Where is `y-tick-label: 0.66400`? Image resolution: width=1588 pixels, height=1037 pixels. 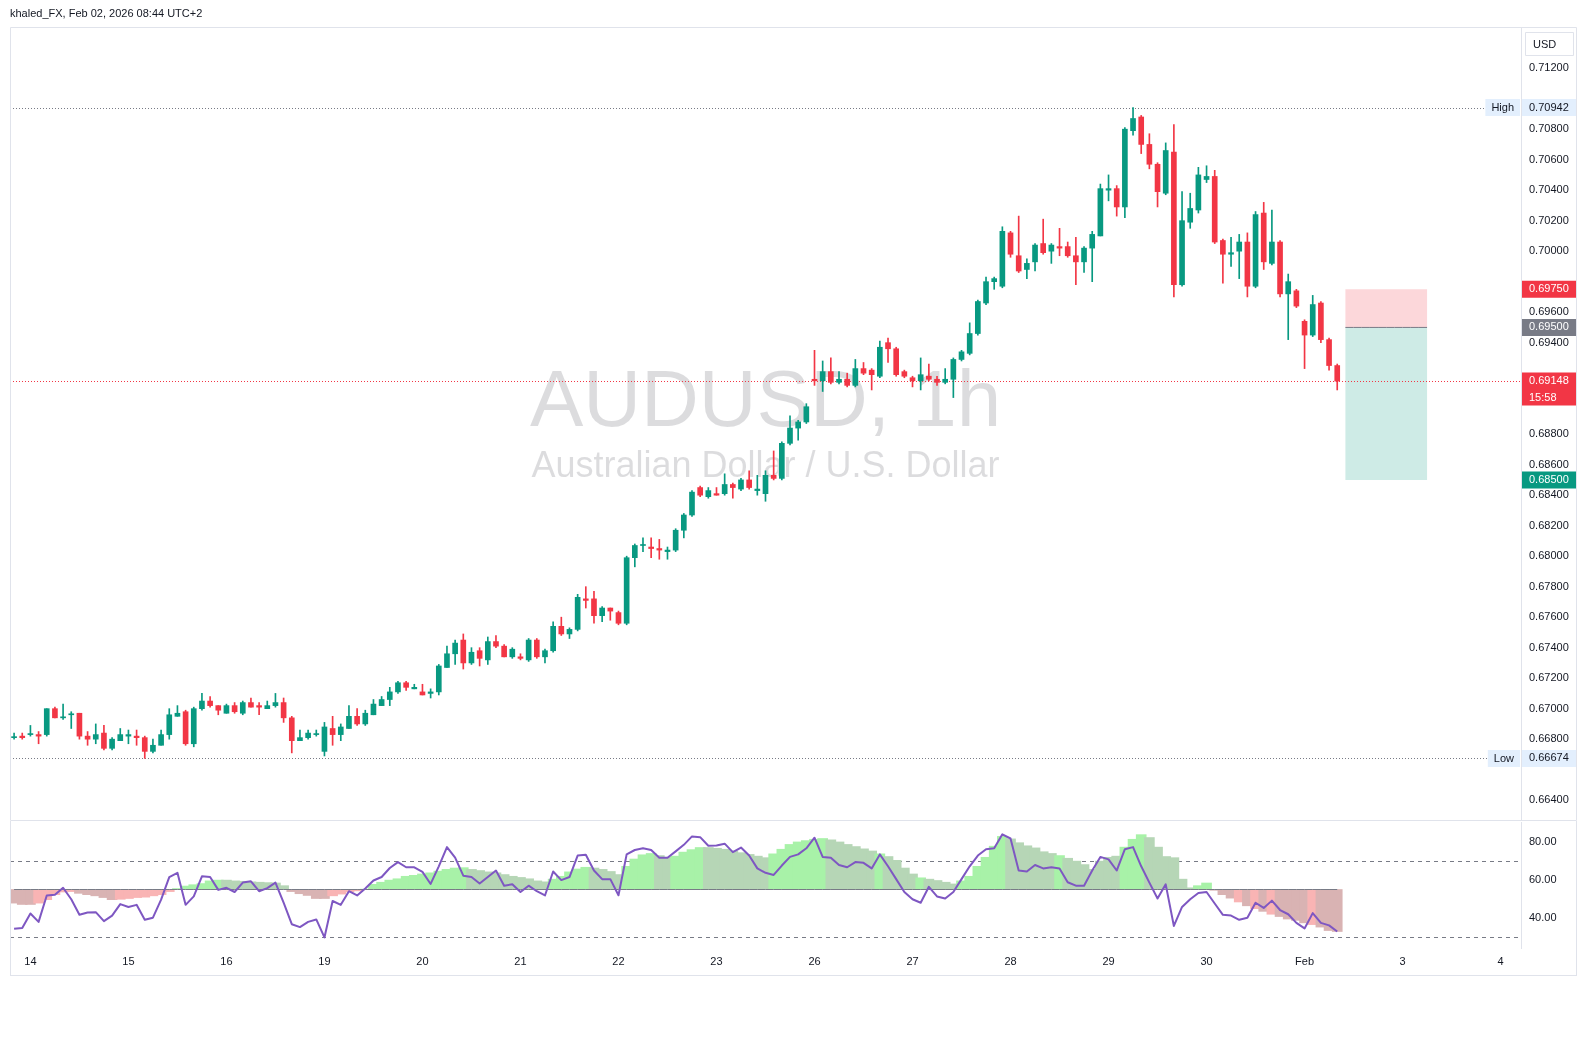
y-tick-label: 0.66400 is located at coordinates (1549, 799).